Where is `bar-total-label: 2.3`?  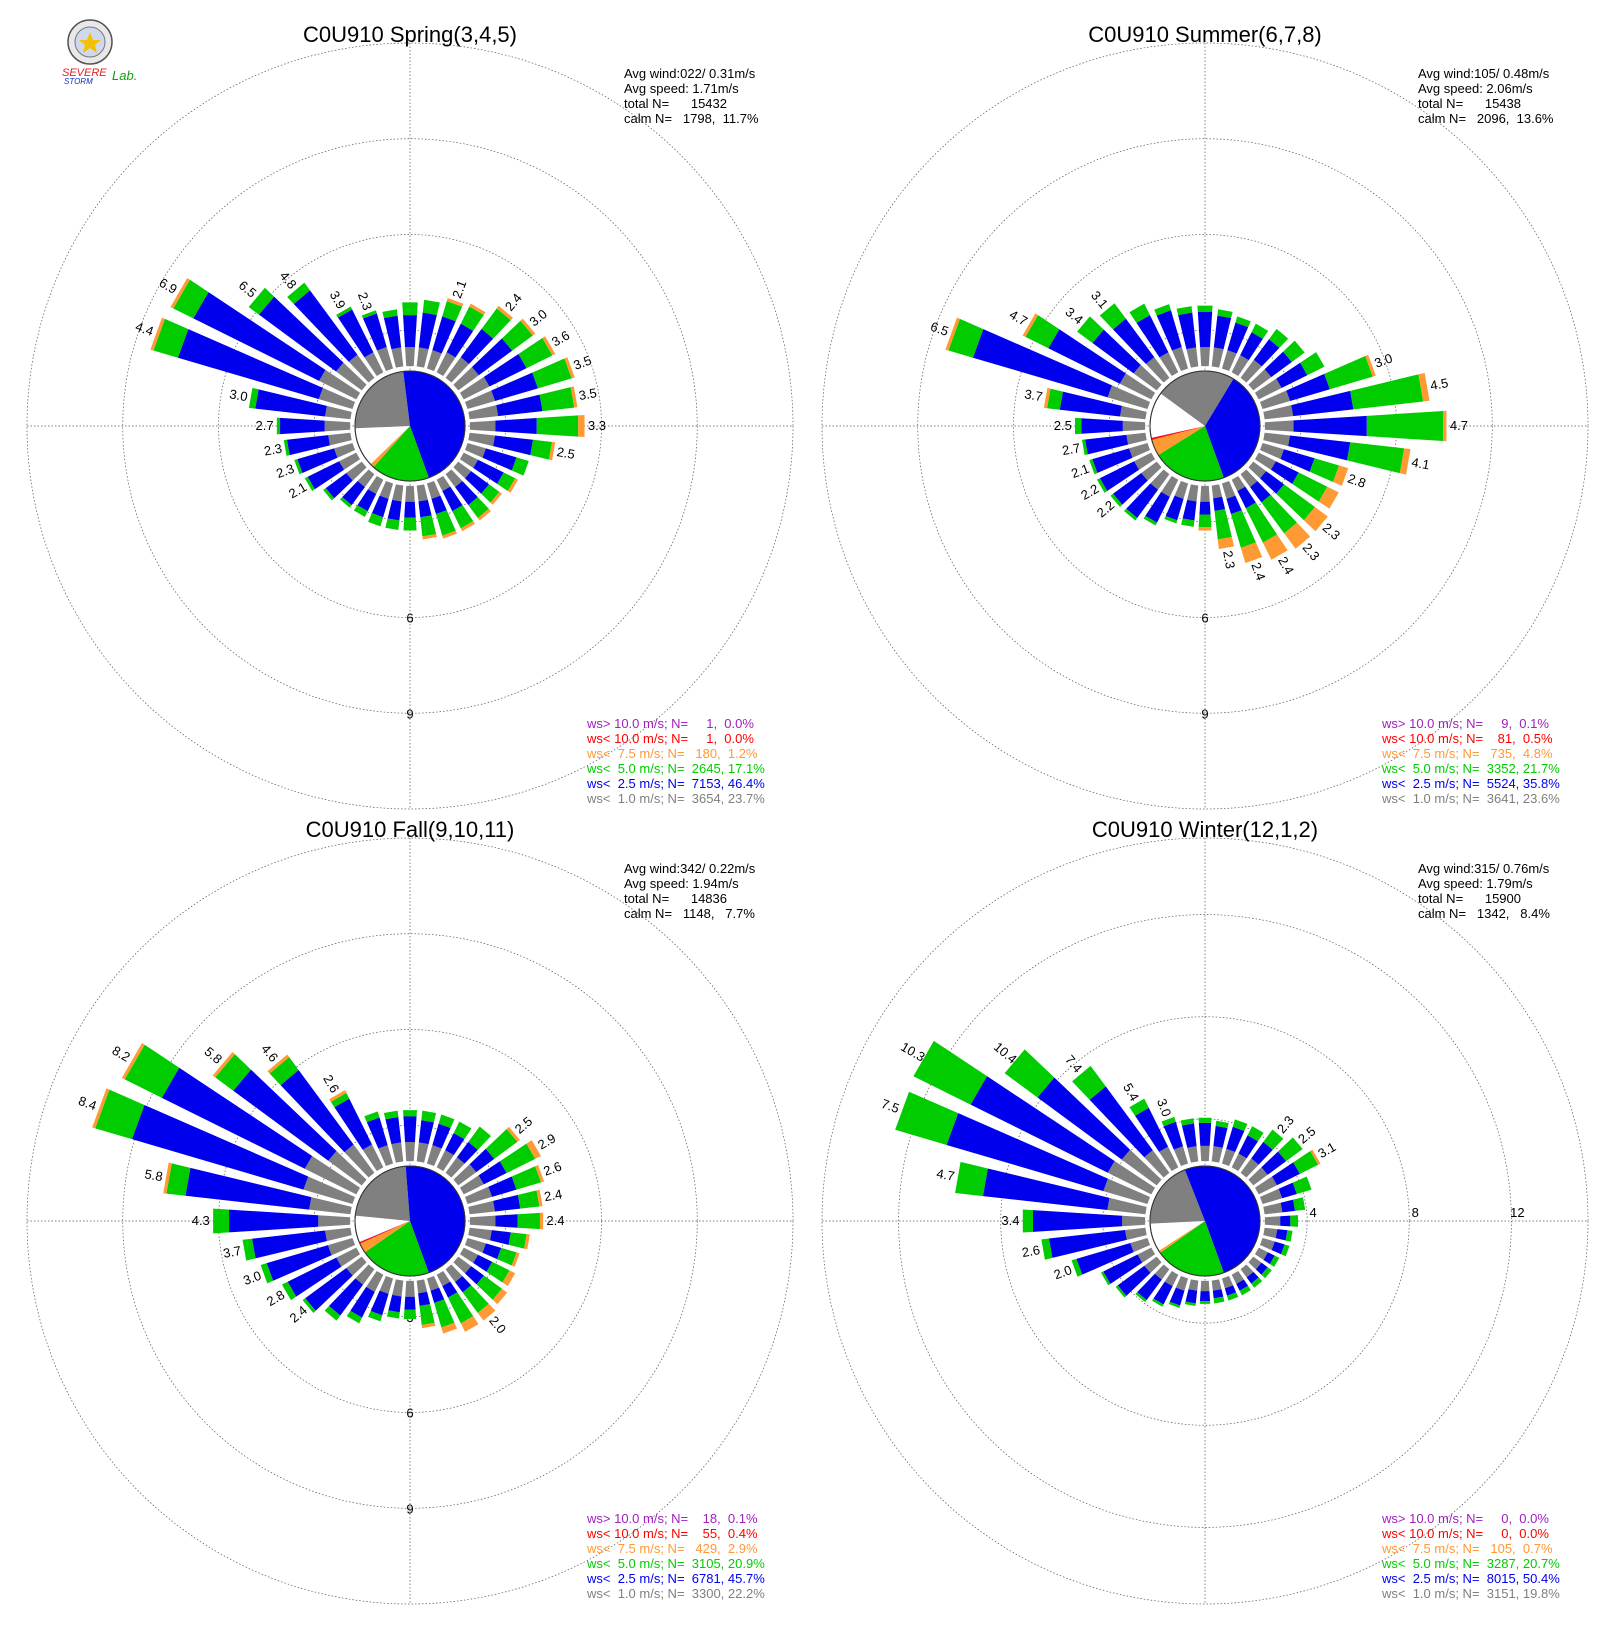 bar-total-label: 2.3 is located at coordinates (273, 450).